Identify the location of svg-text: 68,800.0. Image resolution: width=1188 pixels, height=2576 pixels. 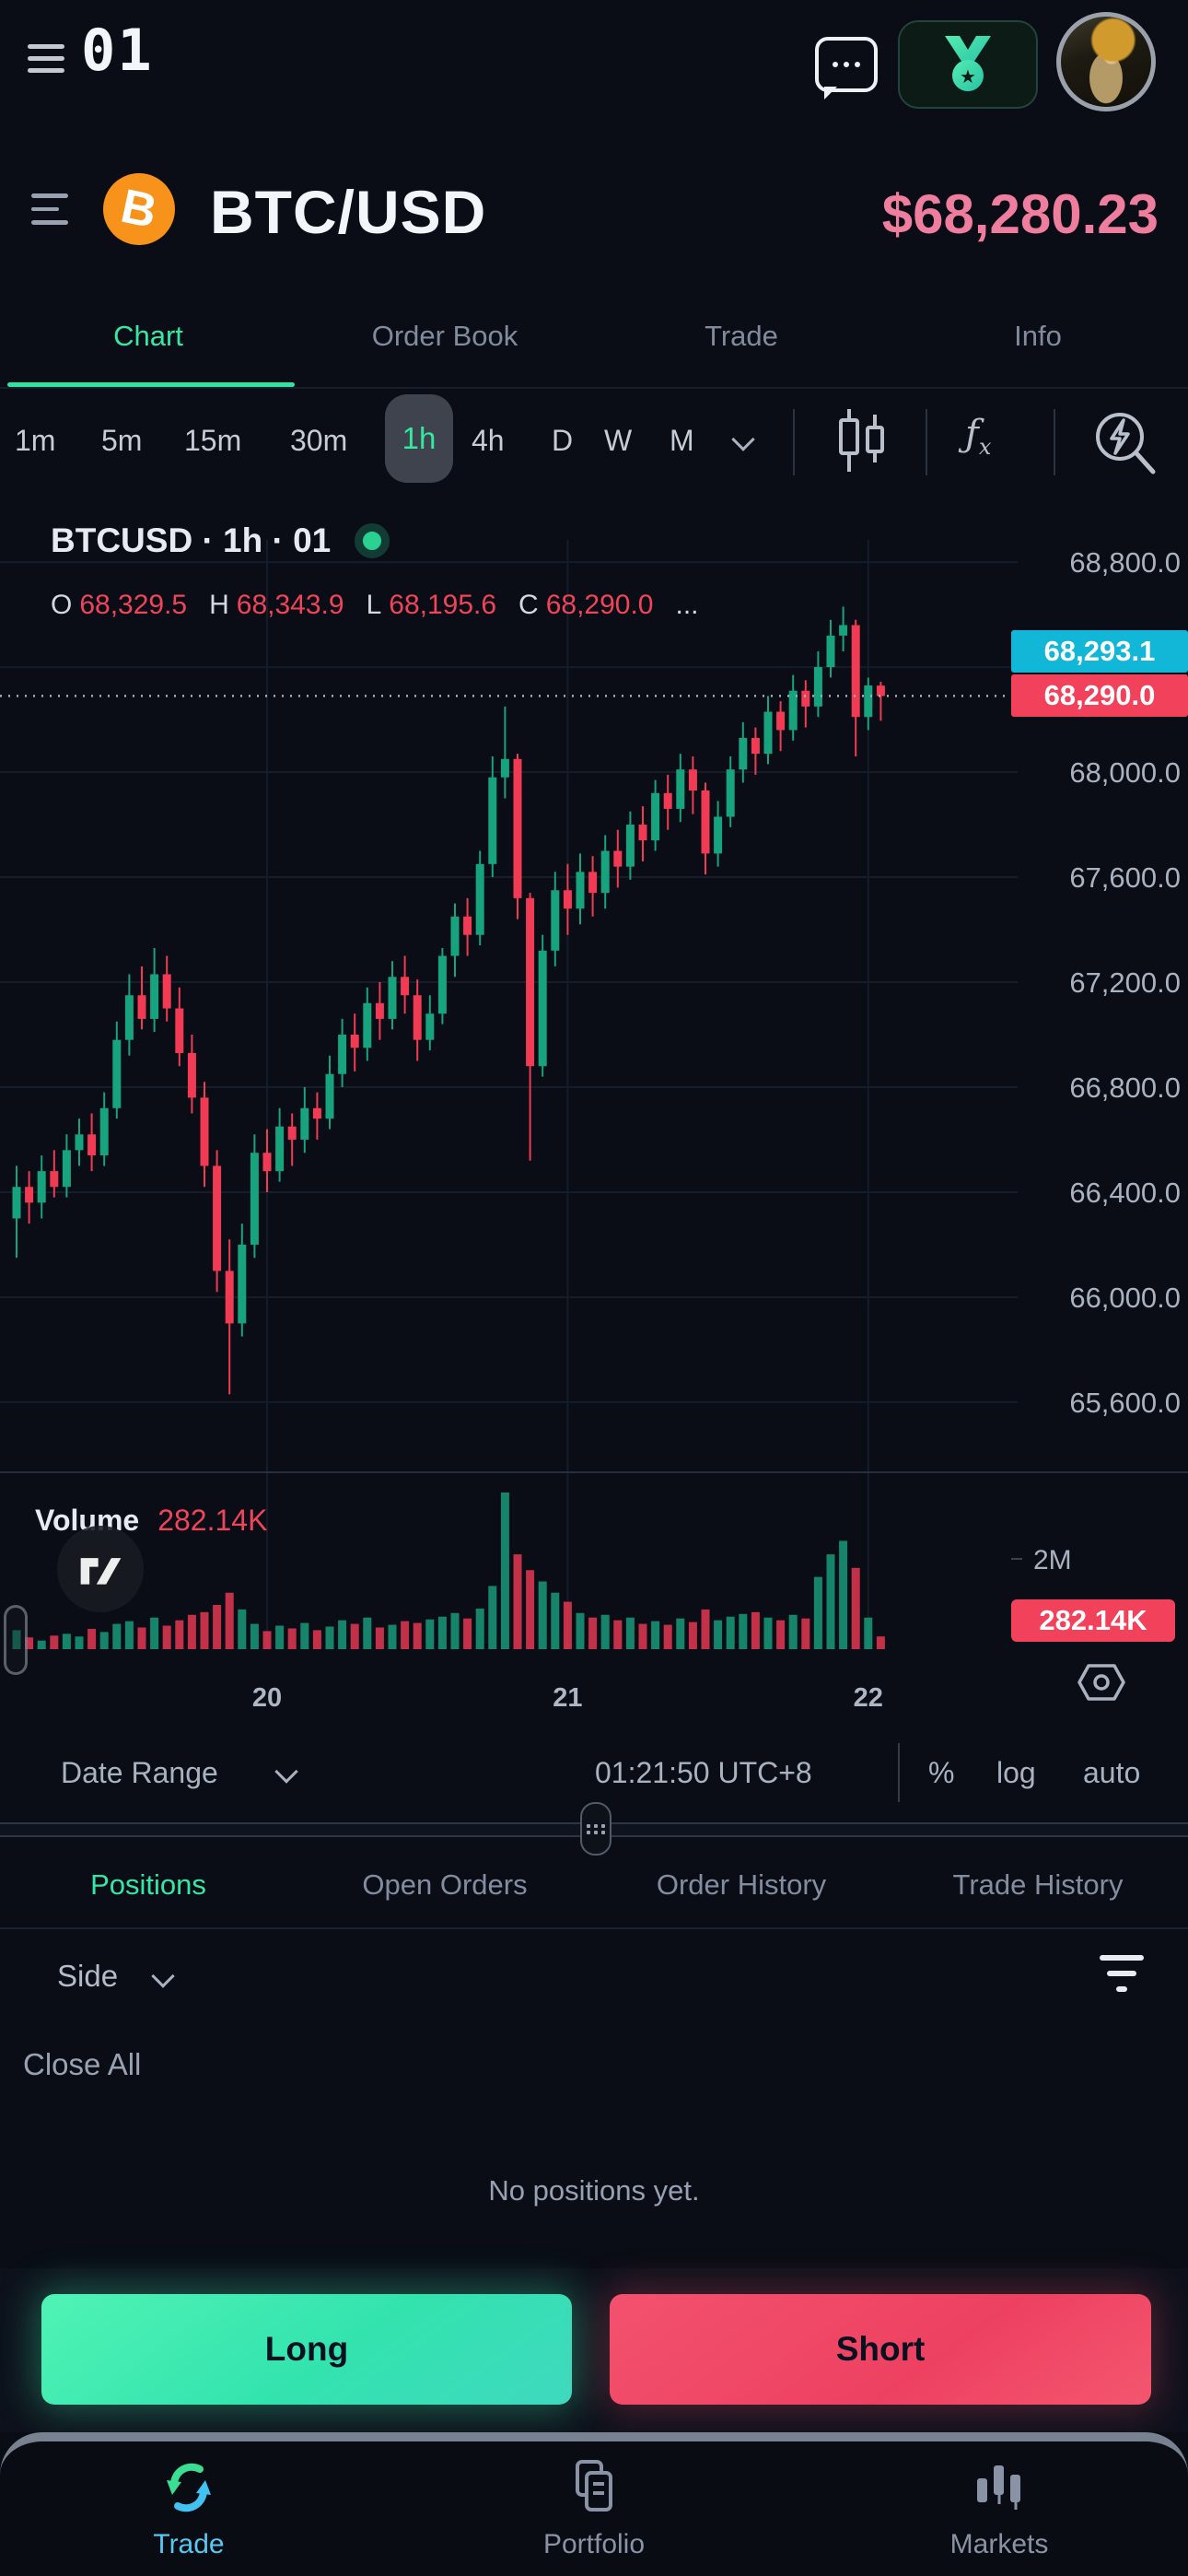
(1125, 562).